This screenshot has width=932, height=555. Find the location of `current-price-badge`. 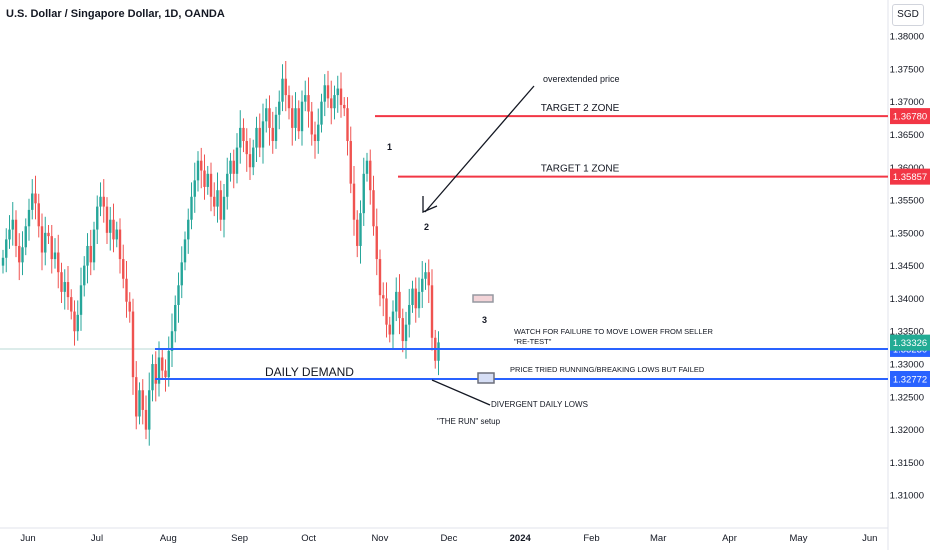

current-price-badge is located at coordinates (910, 342).